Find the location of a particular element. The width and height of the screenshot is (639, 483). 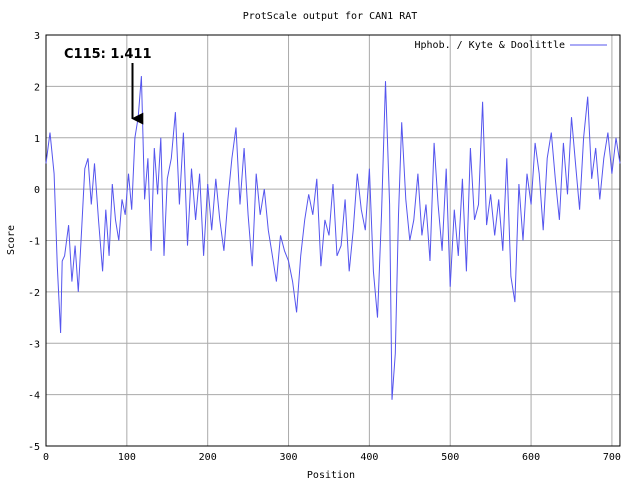

y-tick-label: -1 is located at coordinates (34, 242).